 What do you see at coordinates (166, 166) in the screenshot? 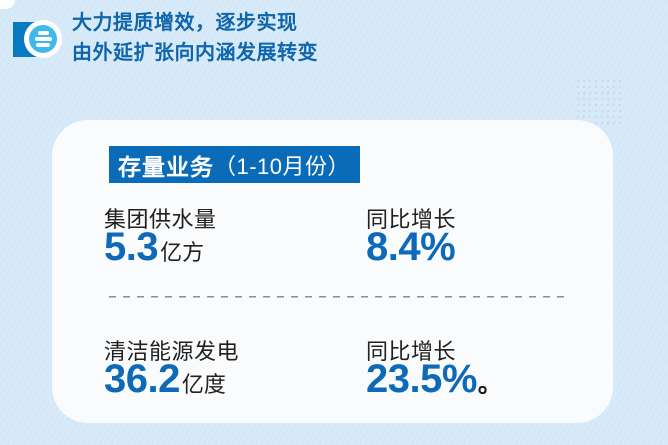
I see `section-title: 存量业务` at bounding box center [166, 166].